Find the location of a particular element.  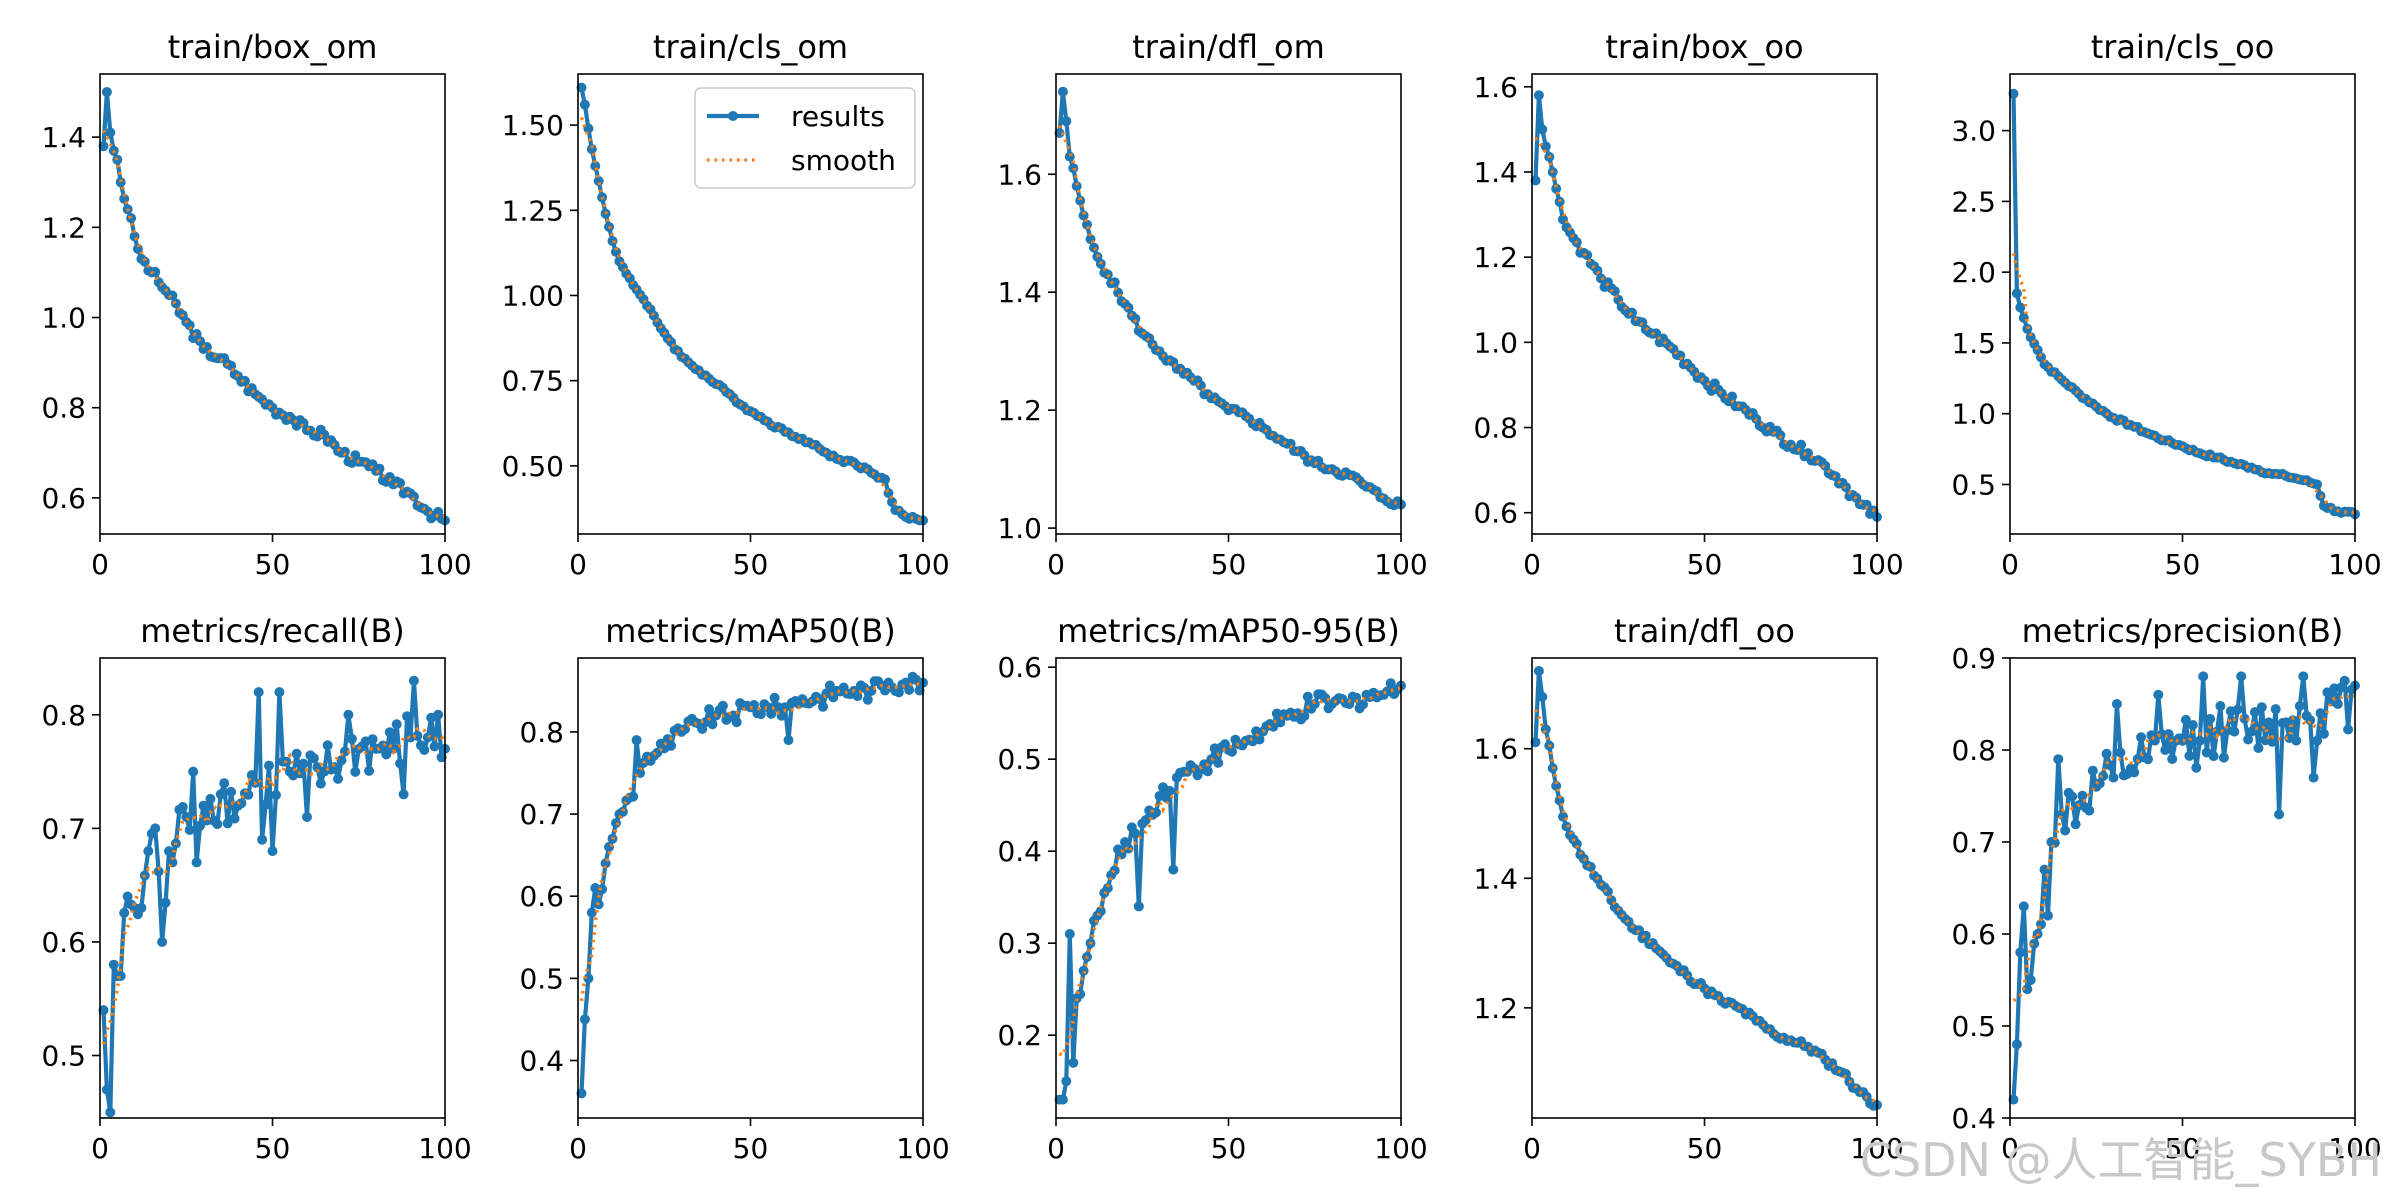

y-tick-label: 0.4 is located at coordinates (1973, 1118).